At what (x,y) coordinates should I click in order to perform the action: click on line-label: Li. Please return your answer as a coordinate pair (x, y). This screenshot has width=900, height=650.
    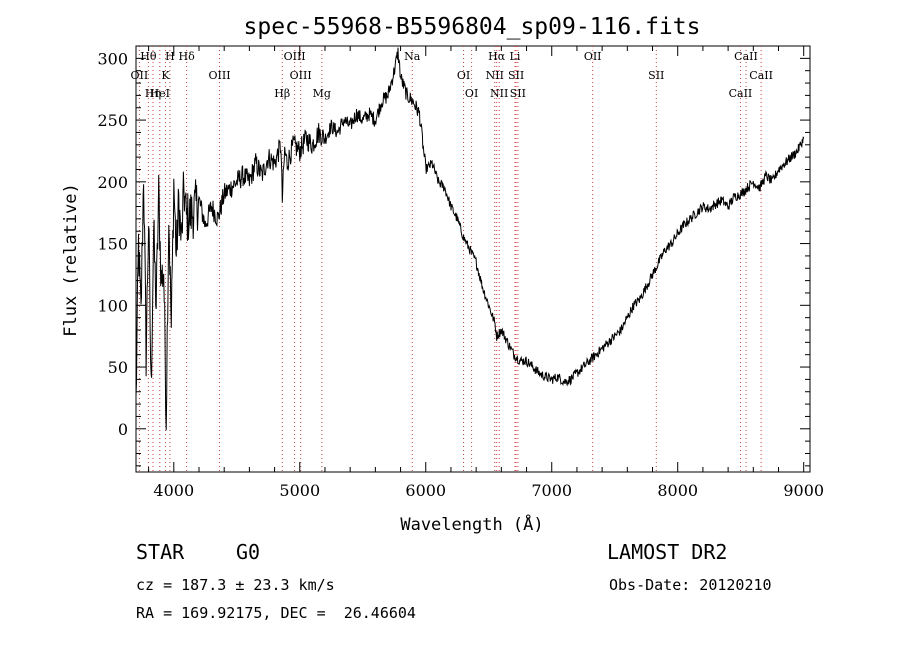
    Looking at the image, I should click on (515, 56).